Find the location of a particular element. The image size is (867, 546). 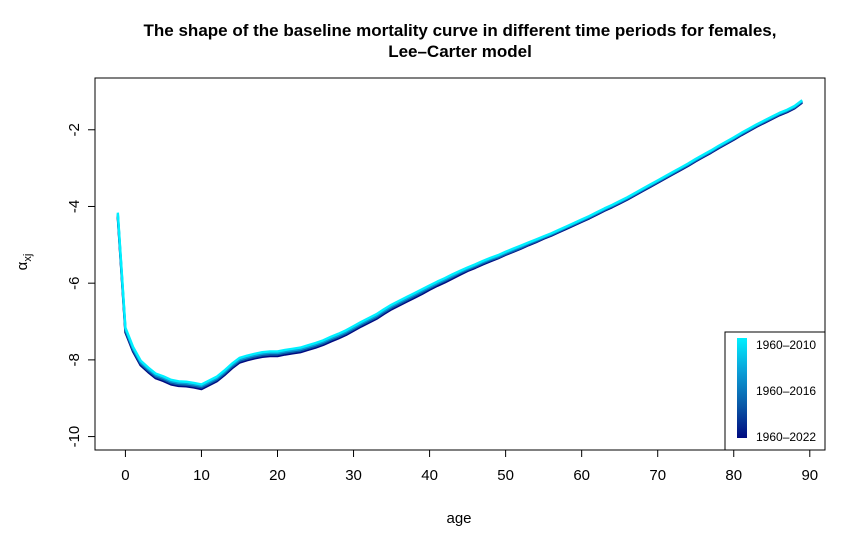

legend: 1960–2010 1960–2016 1960–2022 is located at coordinates (775, 391).